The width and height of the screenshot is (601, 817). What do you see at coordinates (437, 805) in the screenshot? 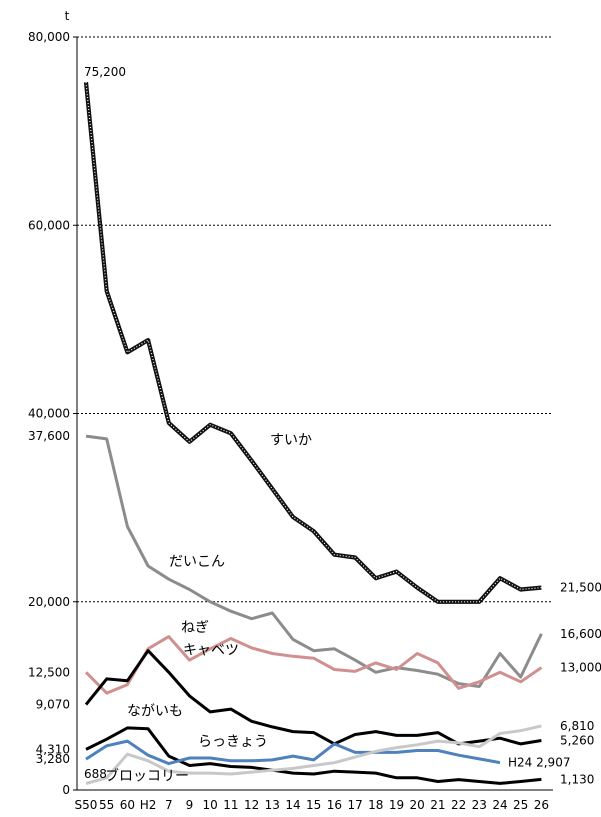
I see `x-tick-label: 21` at bounding box center [437, 805].